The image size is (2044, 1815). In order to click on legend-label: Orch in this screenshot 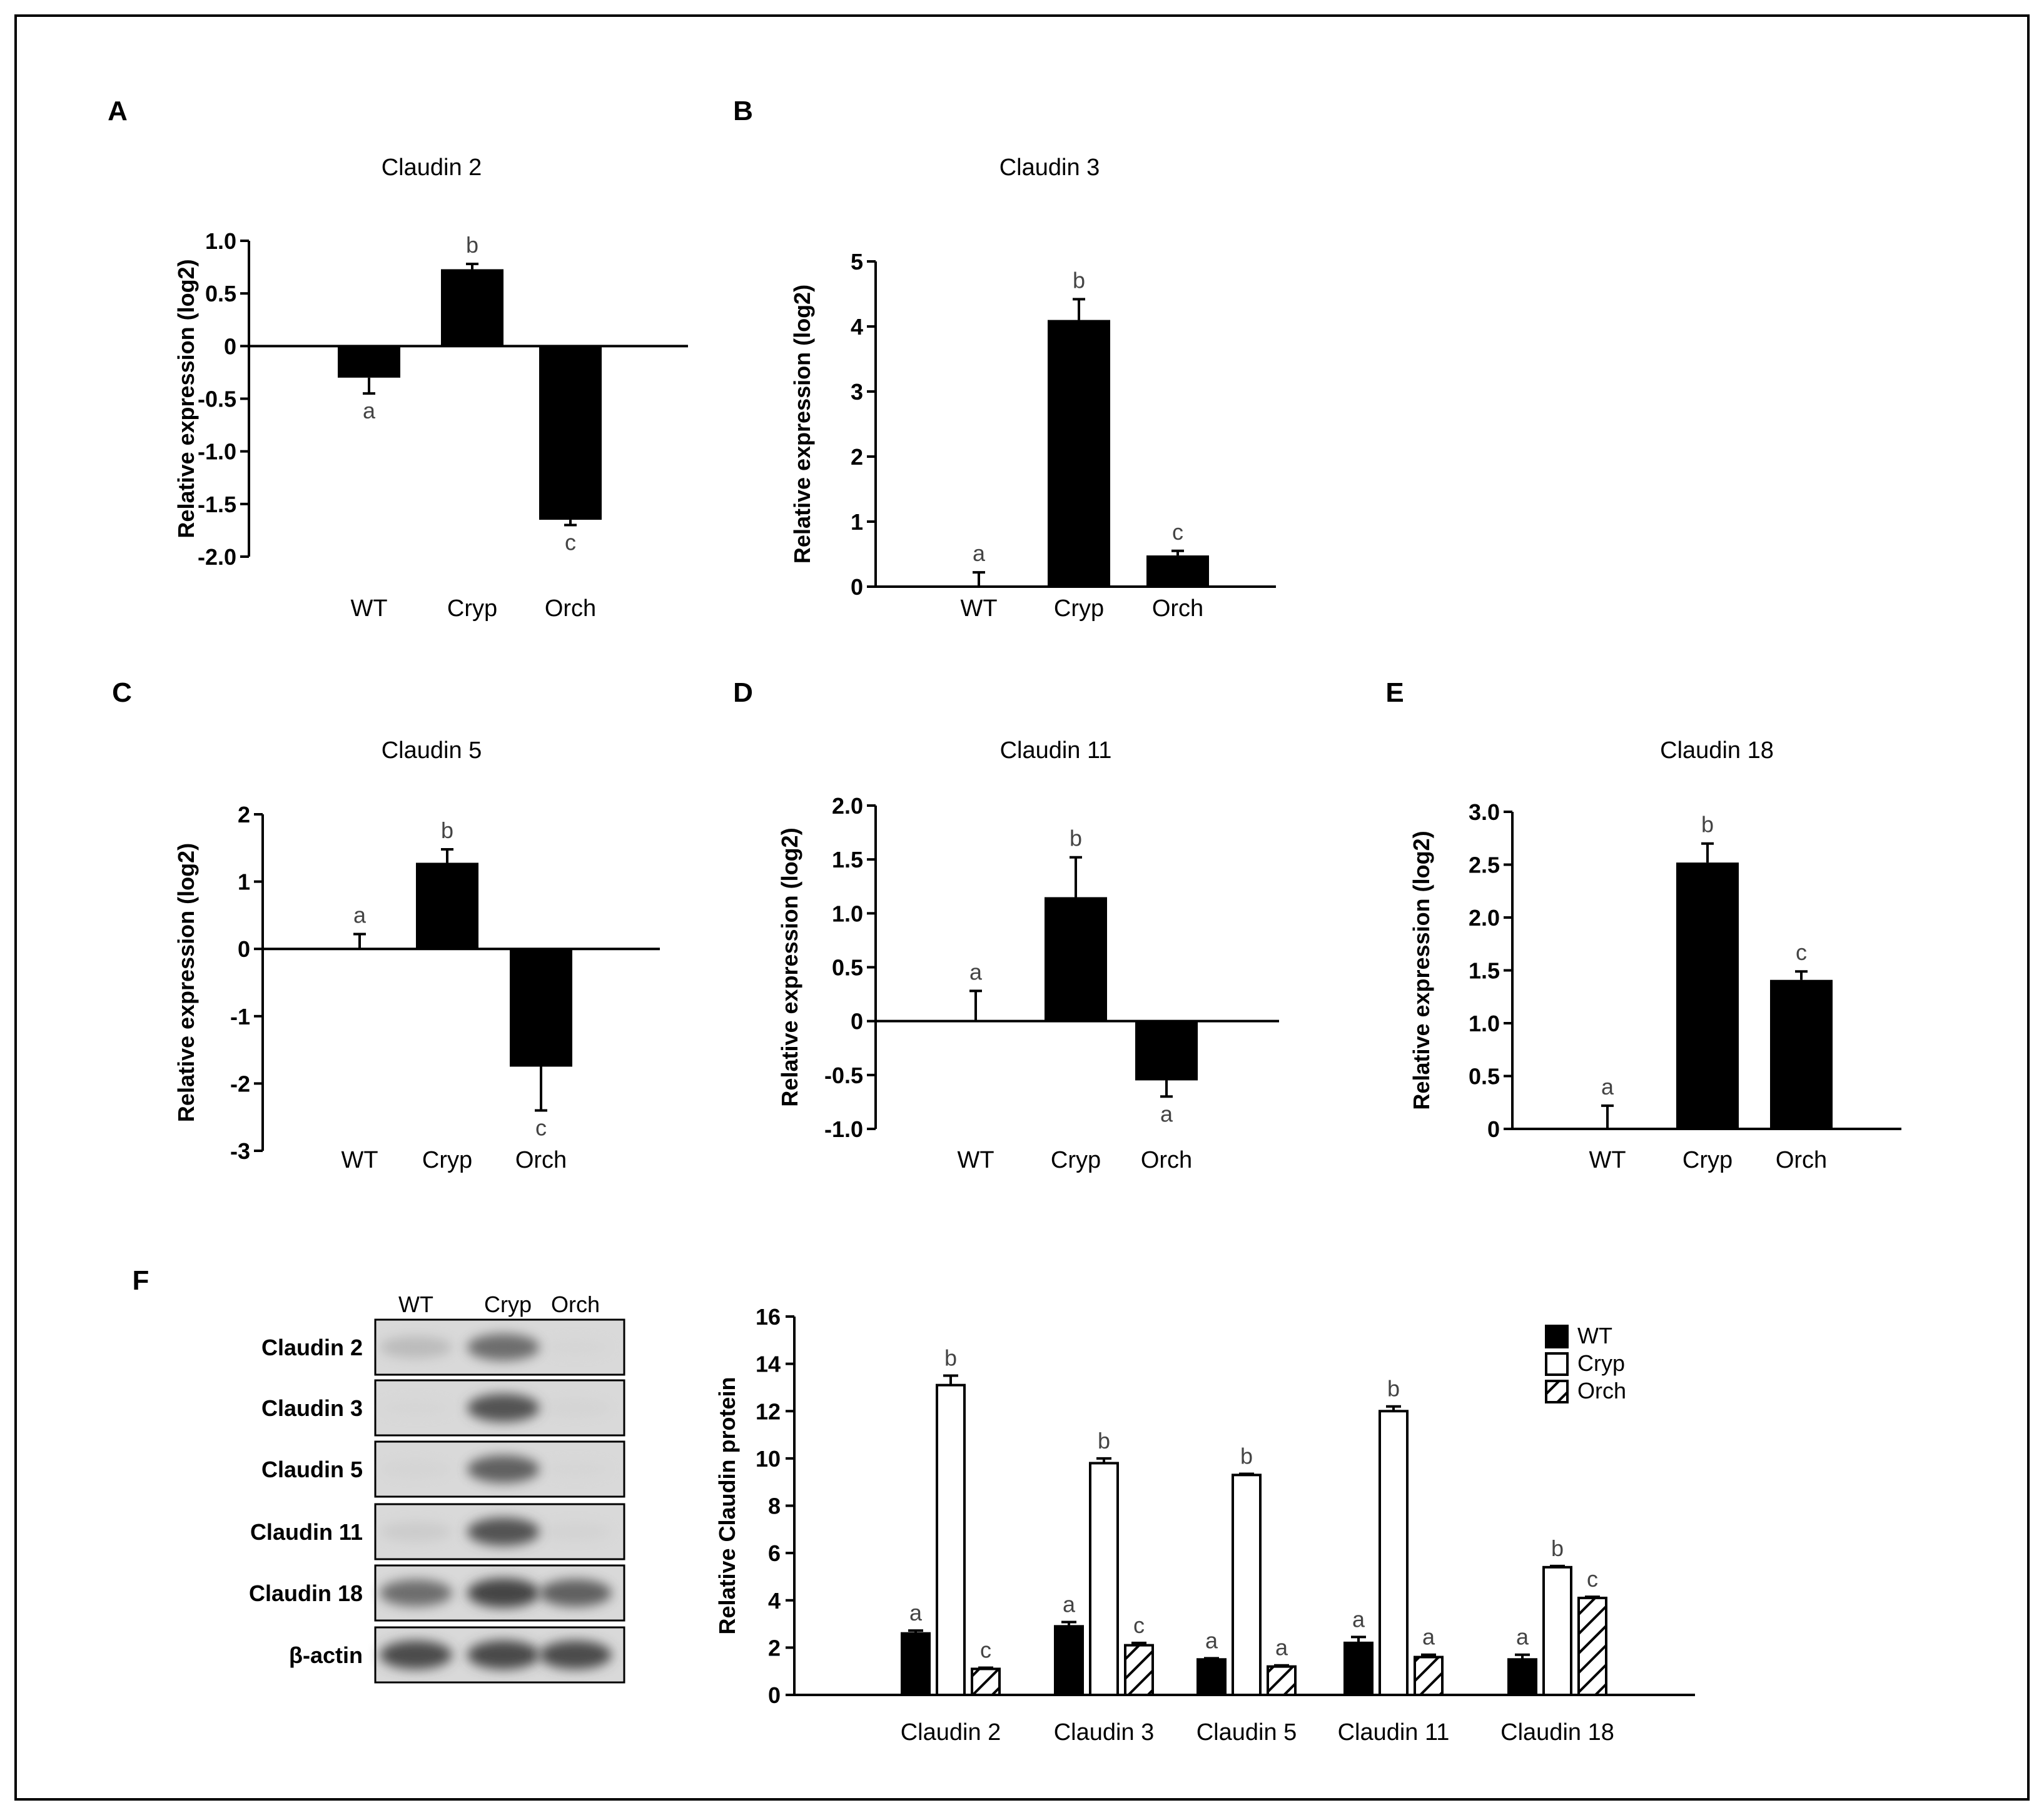, I will do `click(1601, 1390)`.